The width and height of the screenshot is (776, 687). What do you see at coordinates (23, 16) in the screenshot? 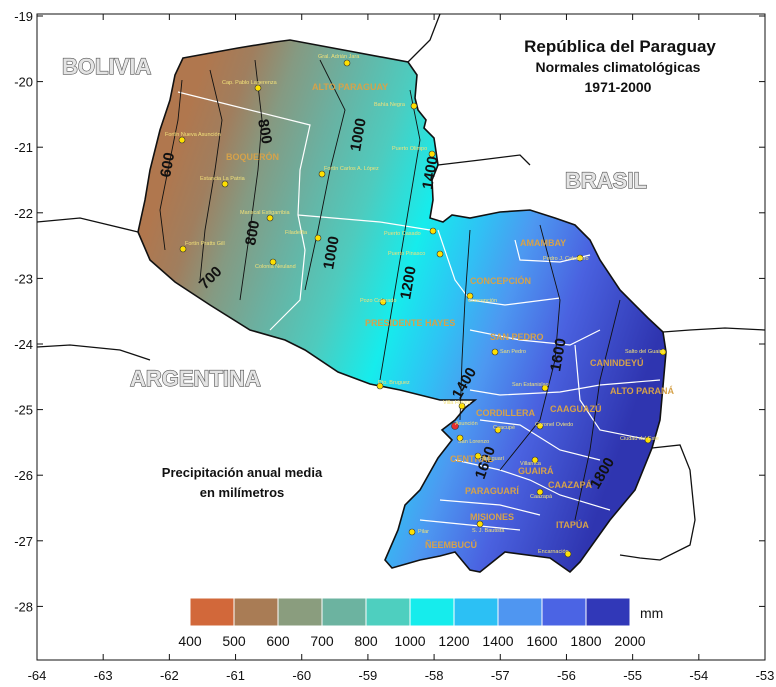
I see `y-tick-label: -19` at bounding box center [23, 16].